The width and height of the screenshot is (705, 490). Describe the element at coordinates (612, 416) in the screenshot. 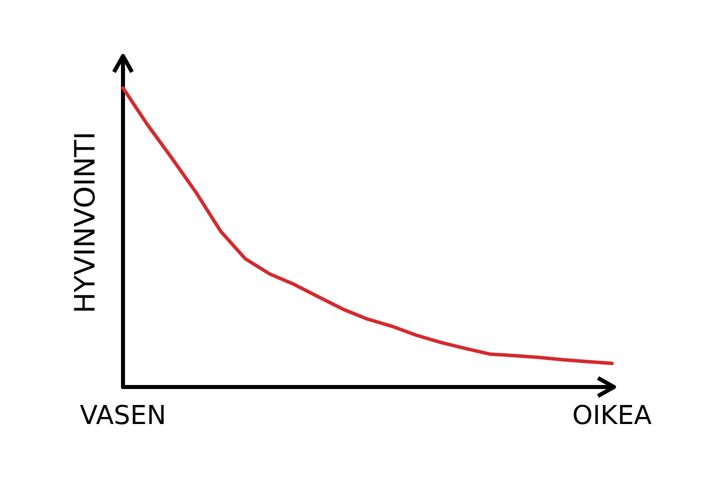

I see `x-tick-label: OIKEA` at that location.